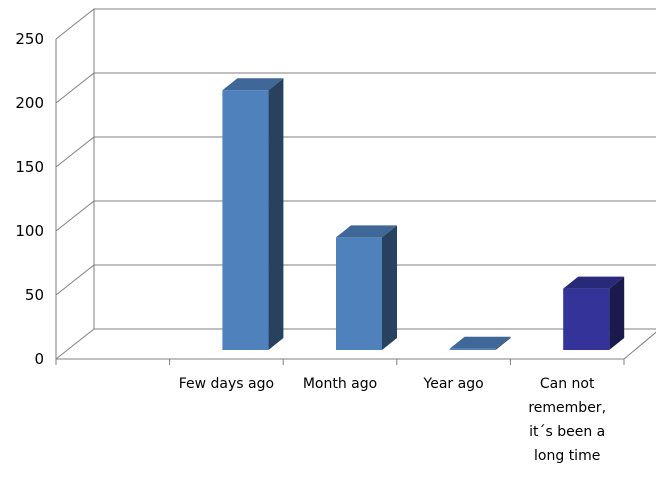  What do you see at coordinates (29, 231) in the screenshot?
I see `y-tick-label-2: 100` at bounding box center [29, 231].